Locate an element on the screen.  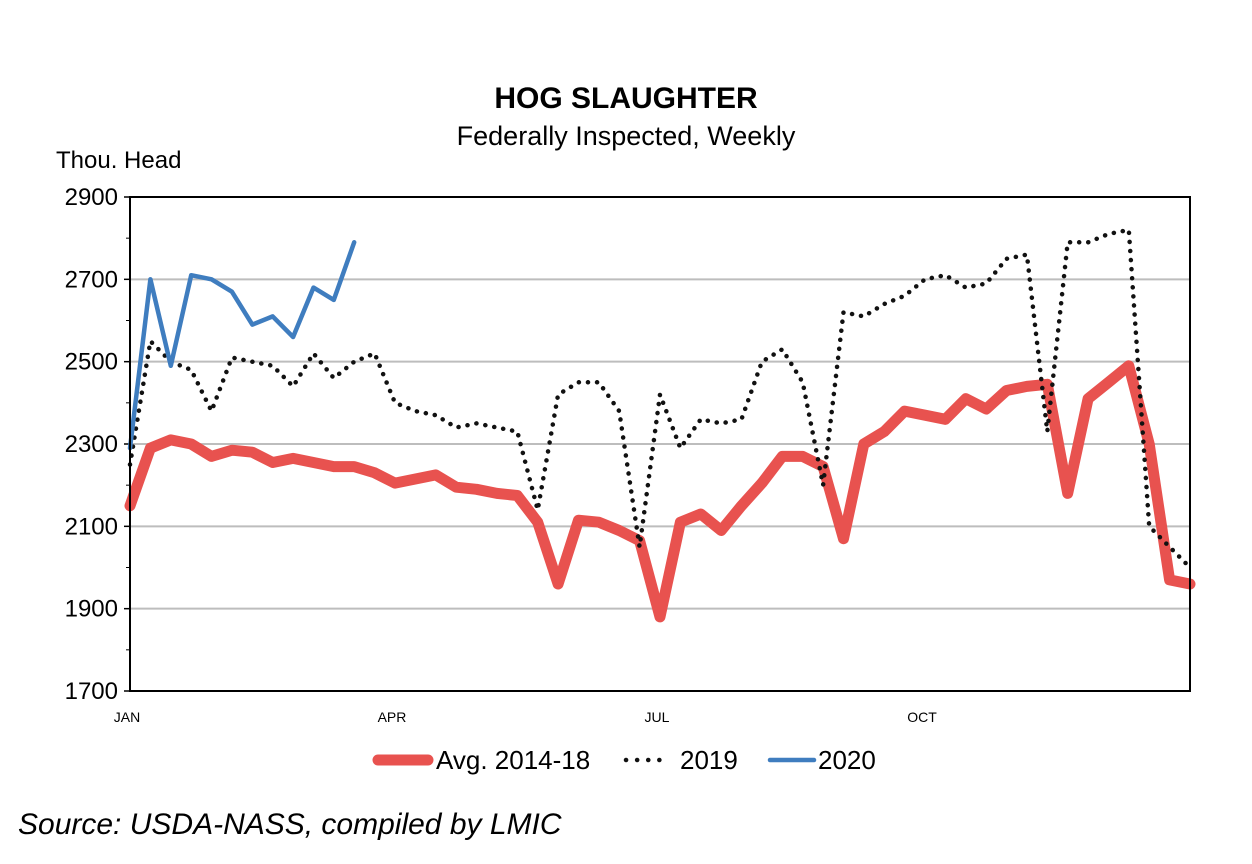
x-tick-labels: JAN APR JUL OCT is located at coordinates (525, 717).